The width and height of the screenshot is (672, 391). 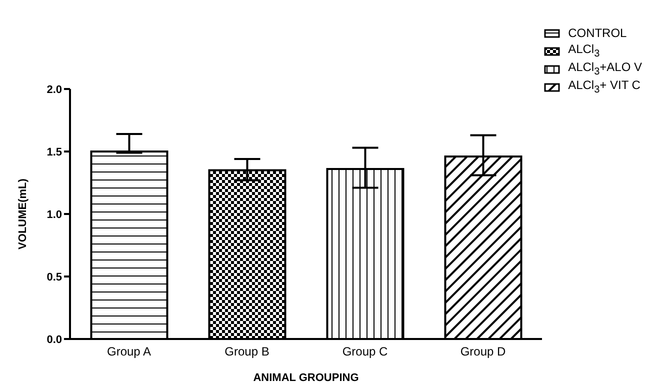 I want to click on x-axis-title: ANIMAL GROUPING, so click(x=306, y=378).